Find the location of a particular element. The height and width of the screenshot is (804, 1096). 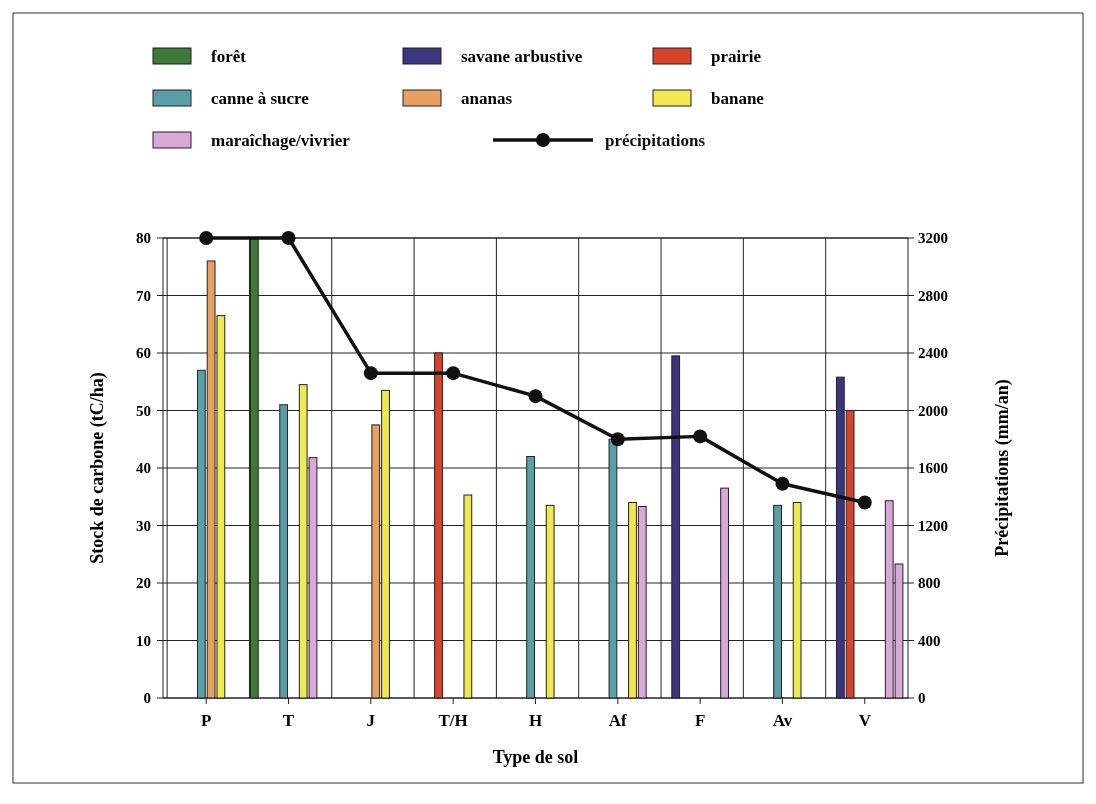

legend-label: maraîchage/vivrier is located at coordinates (281, 140).